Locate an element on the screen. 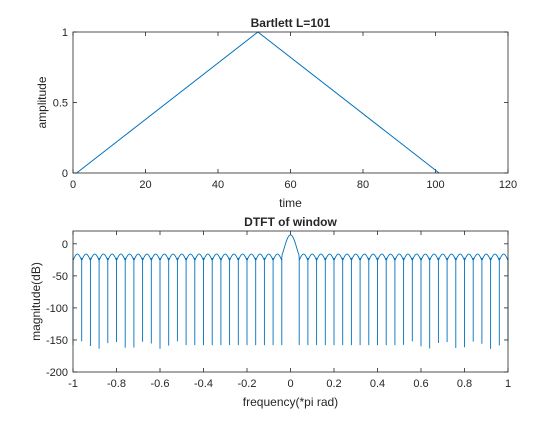  dtft-x-tick-label: 1 is located at coordinates (508, 384).